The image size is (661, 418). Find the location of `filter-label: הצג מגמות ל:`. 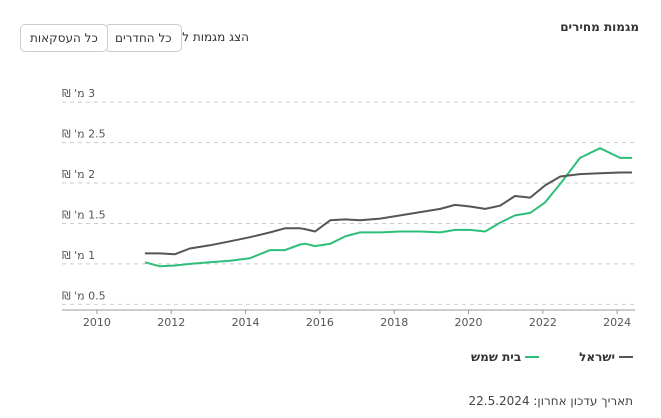

filter-label: הצג מגמות ל: is located at coordinates (213, 37).